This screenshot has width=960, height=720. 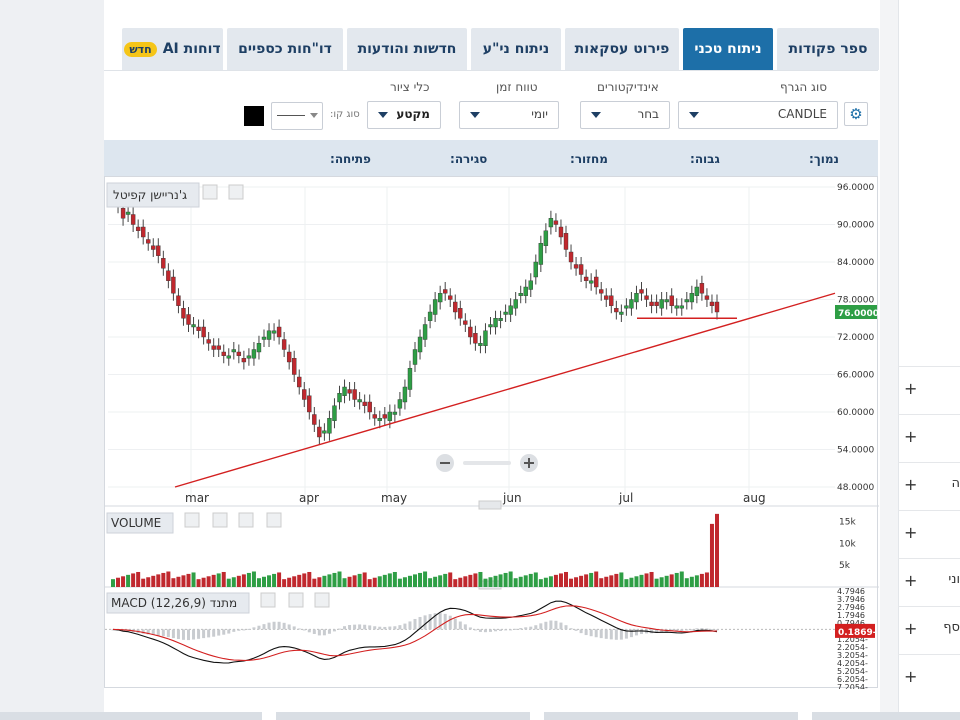 What do you see at coordinates (415, 633) in the screenshot?
I see `signal-line` at bounding box center [415, 633].